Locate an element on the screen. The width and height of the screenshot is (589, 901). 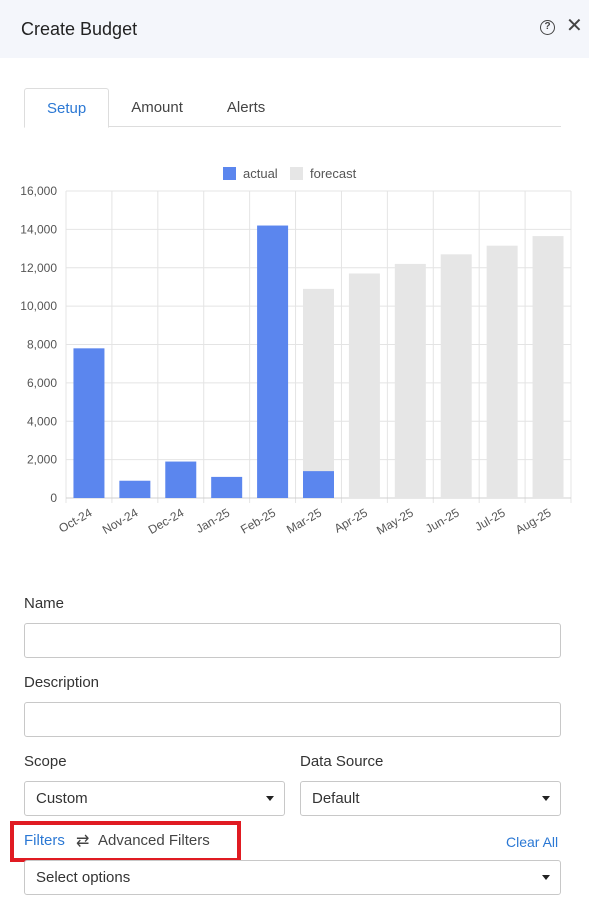
help-circle-icon: ? is located at coordinates (547, 27).